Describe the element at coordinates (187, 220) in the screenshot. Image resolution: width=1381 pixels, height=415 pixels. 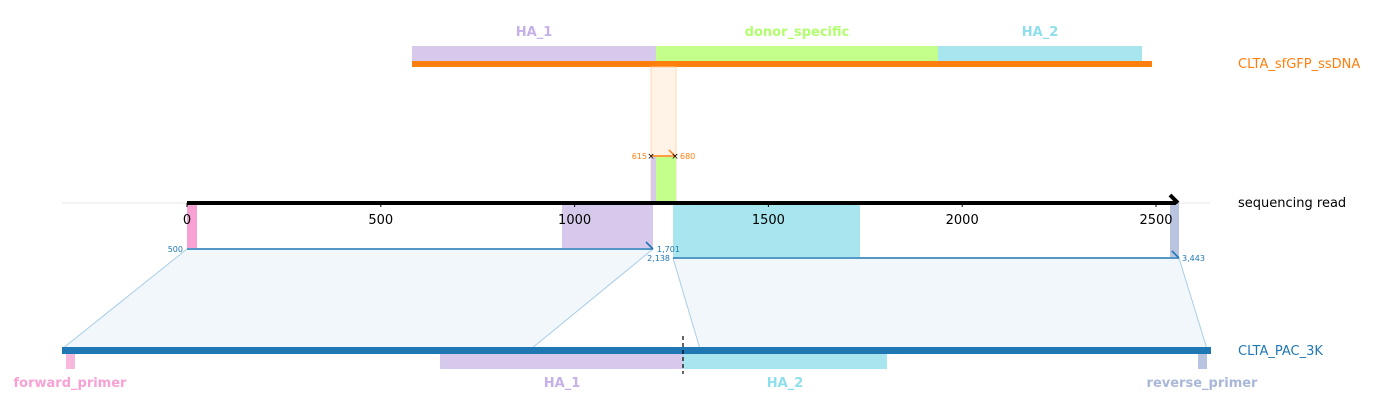
I see `read-tick-label: 0` at that location.